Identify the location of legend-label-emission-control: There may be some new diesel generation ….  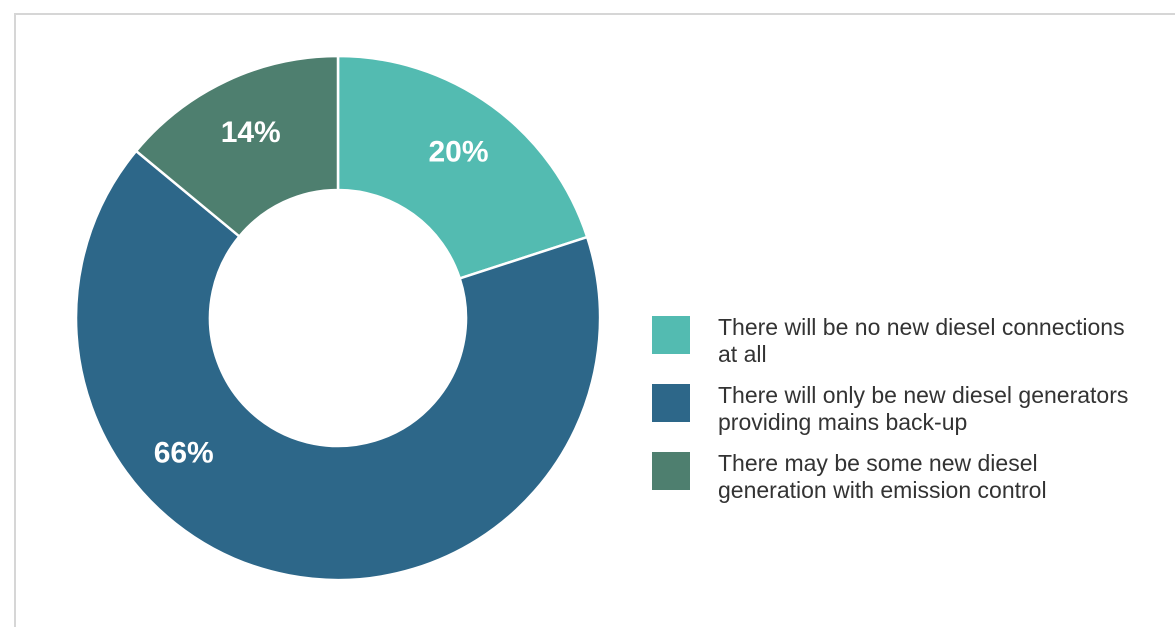
(928, 477).